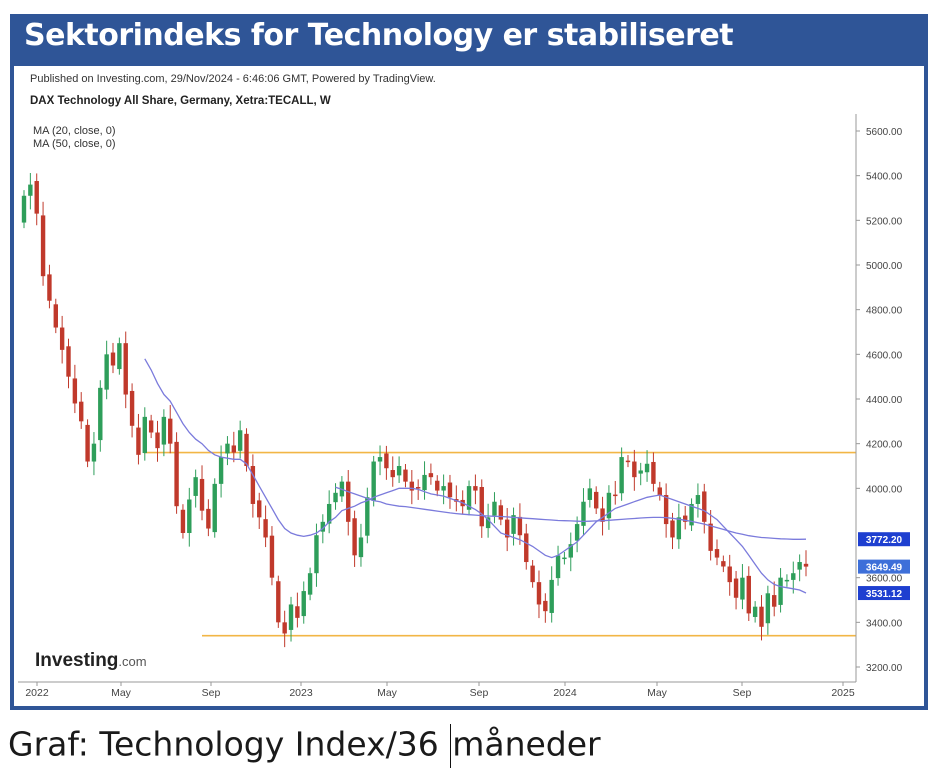 Image resolution: width=938 pixels, height=784 pixels. Describe the element at coordinates (565, 693) in the screenshot. I see `x-tick-label: 2024` at that location.